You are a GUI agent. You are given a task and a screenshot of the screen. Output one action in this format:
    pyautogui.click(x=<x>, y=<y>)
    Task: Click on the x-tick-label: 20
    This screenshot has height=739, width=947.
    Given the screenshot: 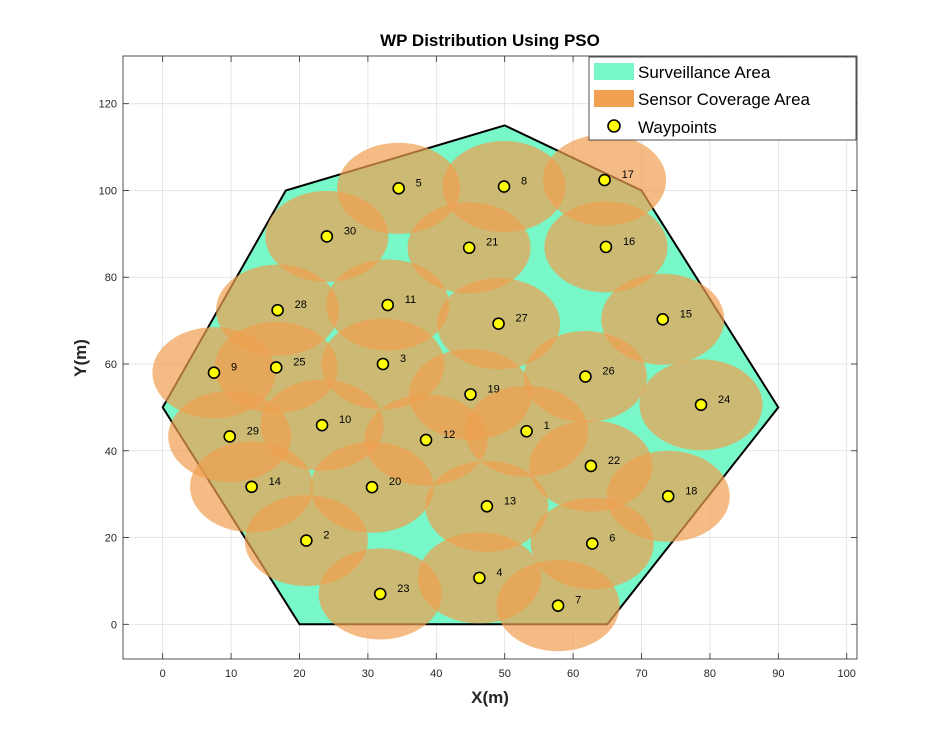 What is the action you would take?
    pyautogui.click(x=299, y=674)
    